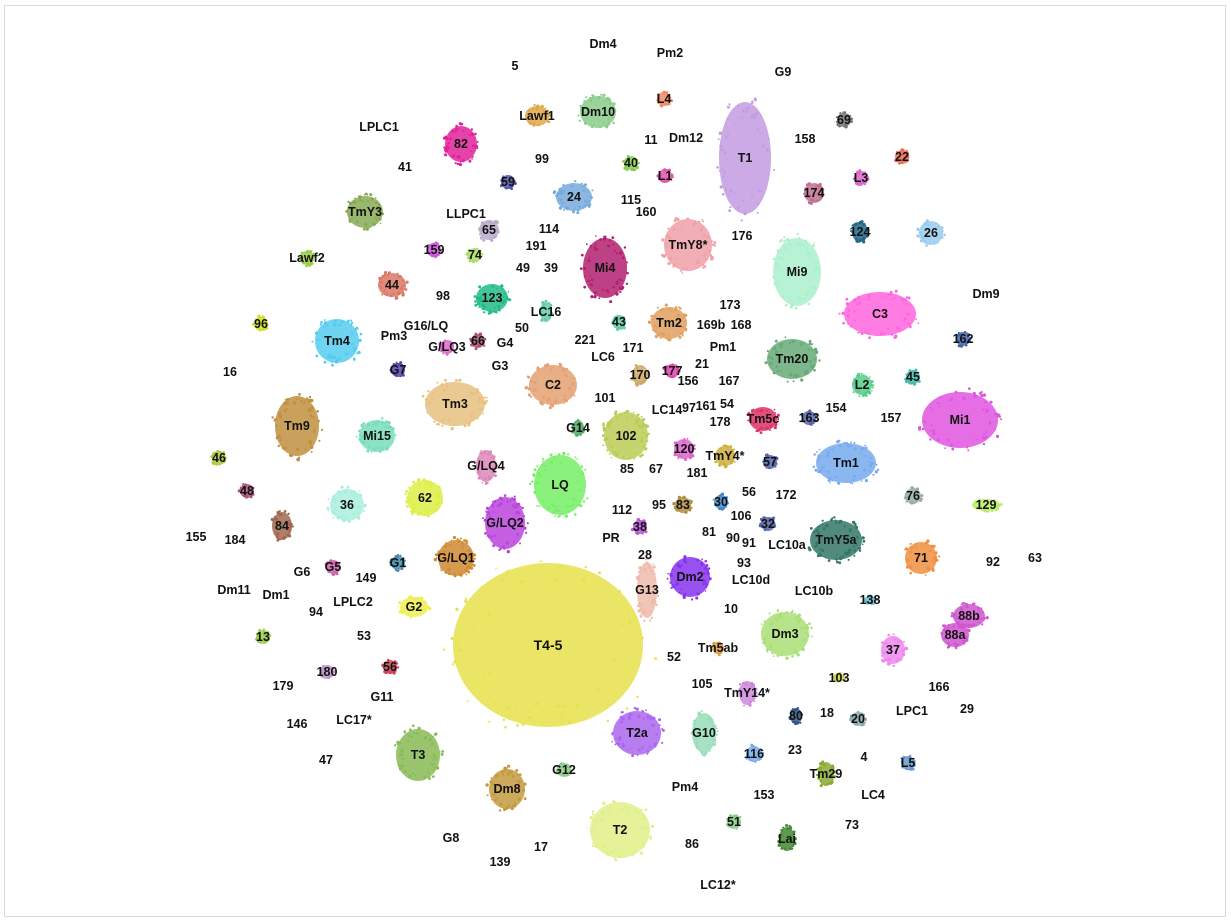  What do you see at coordinates (664, 98) in the screenshot?
I see `cluster-label-l4: L4` at bounding box center [664, 98].